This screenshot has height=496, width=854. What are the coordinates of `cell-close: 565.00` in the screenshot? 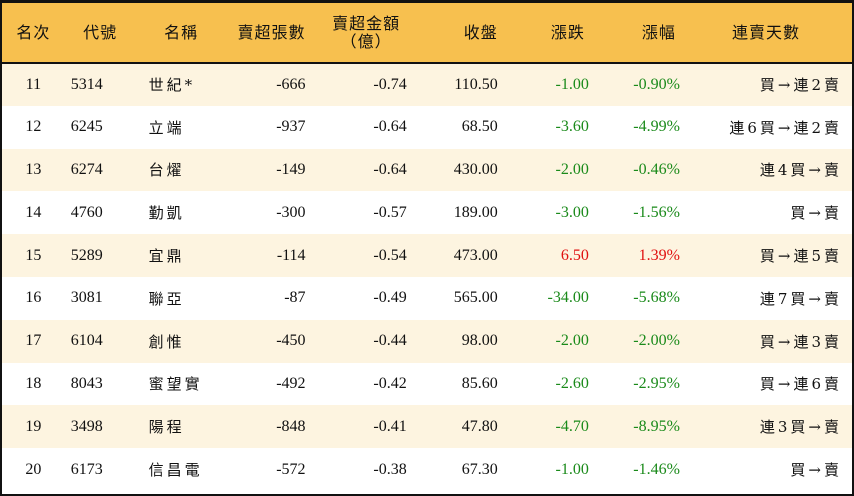 It's located at (475, 298).